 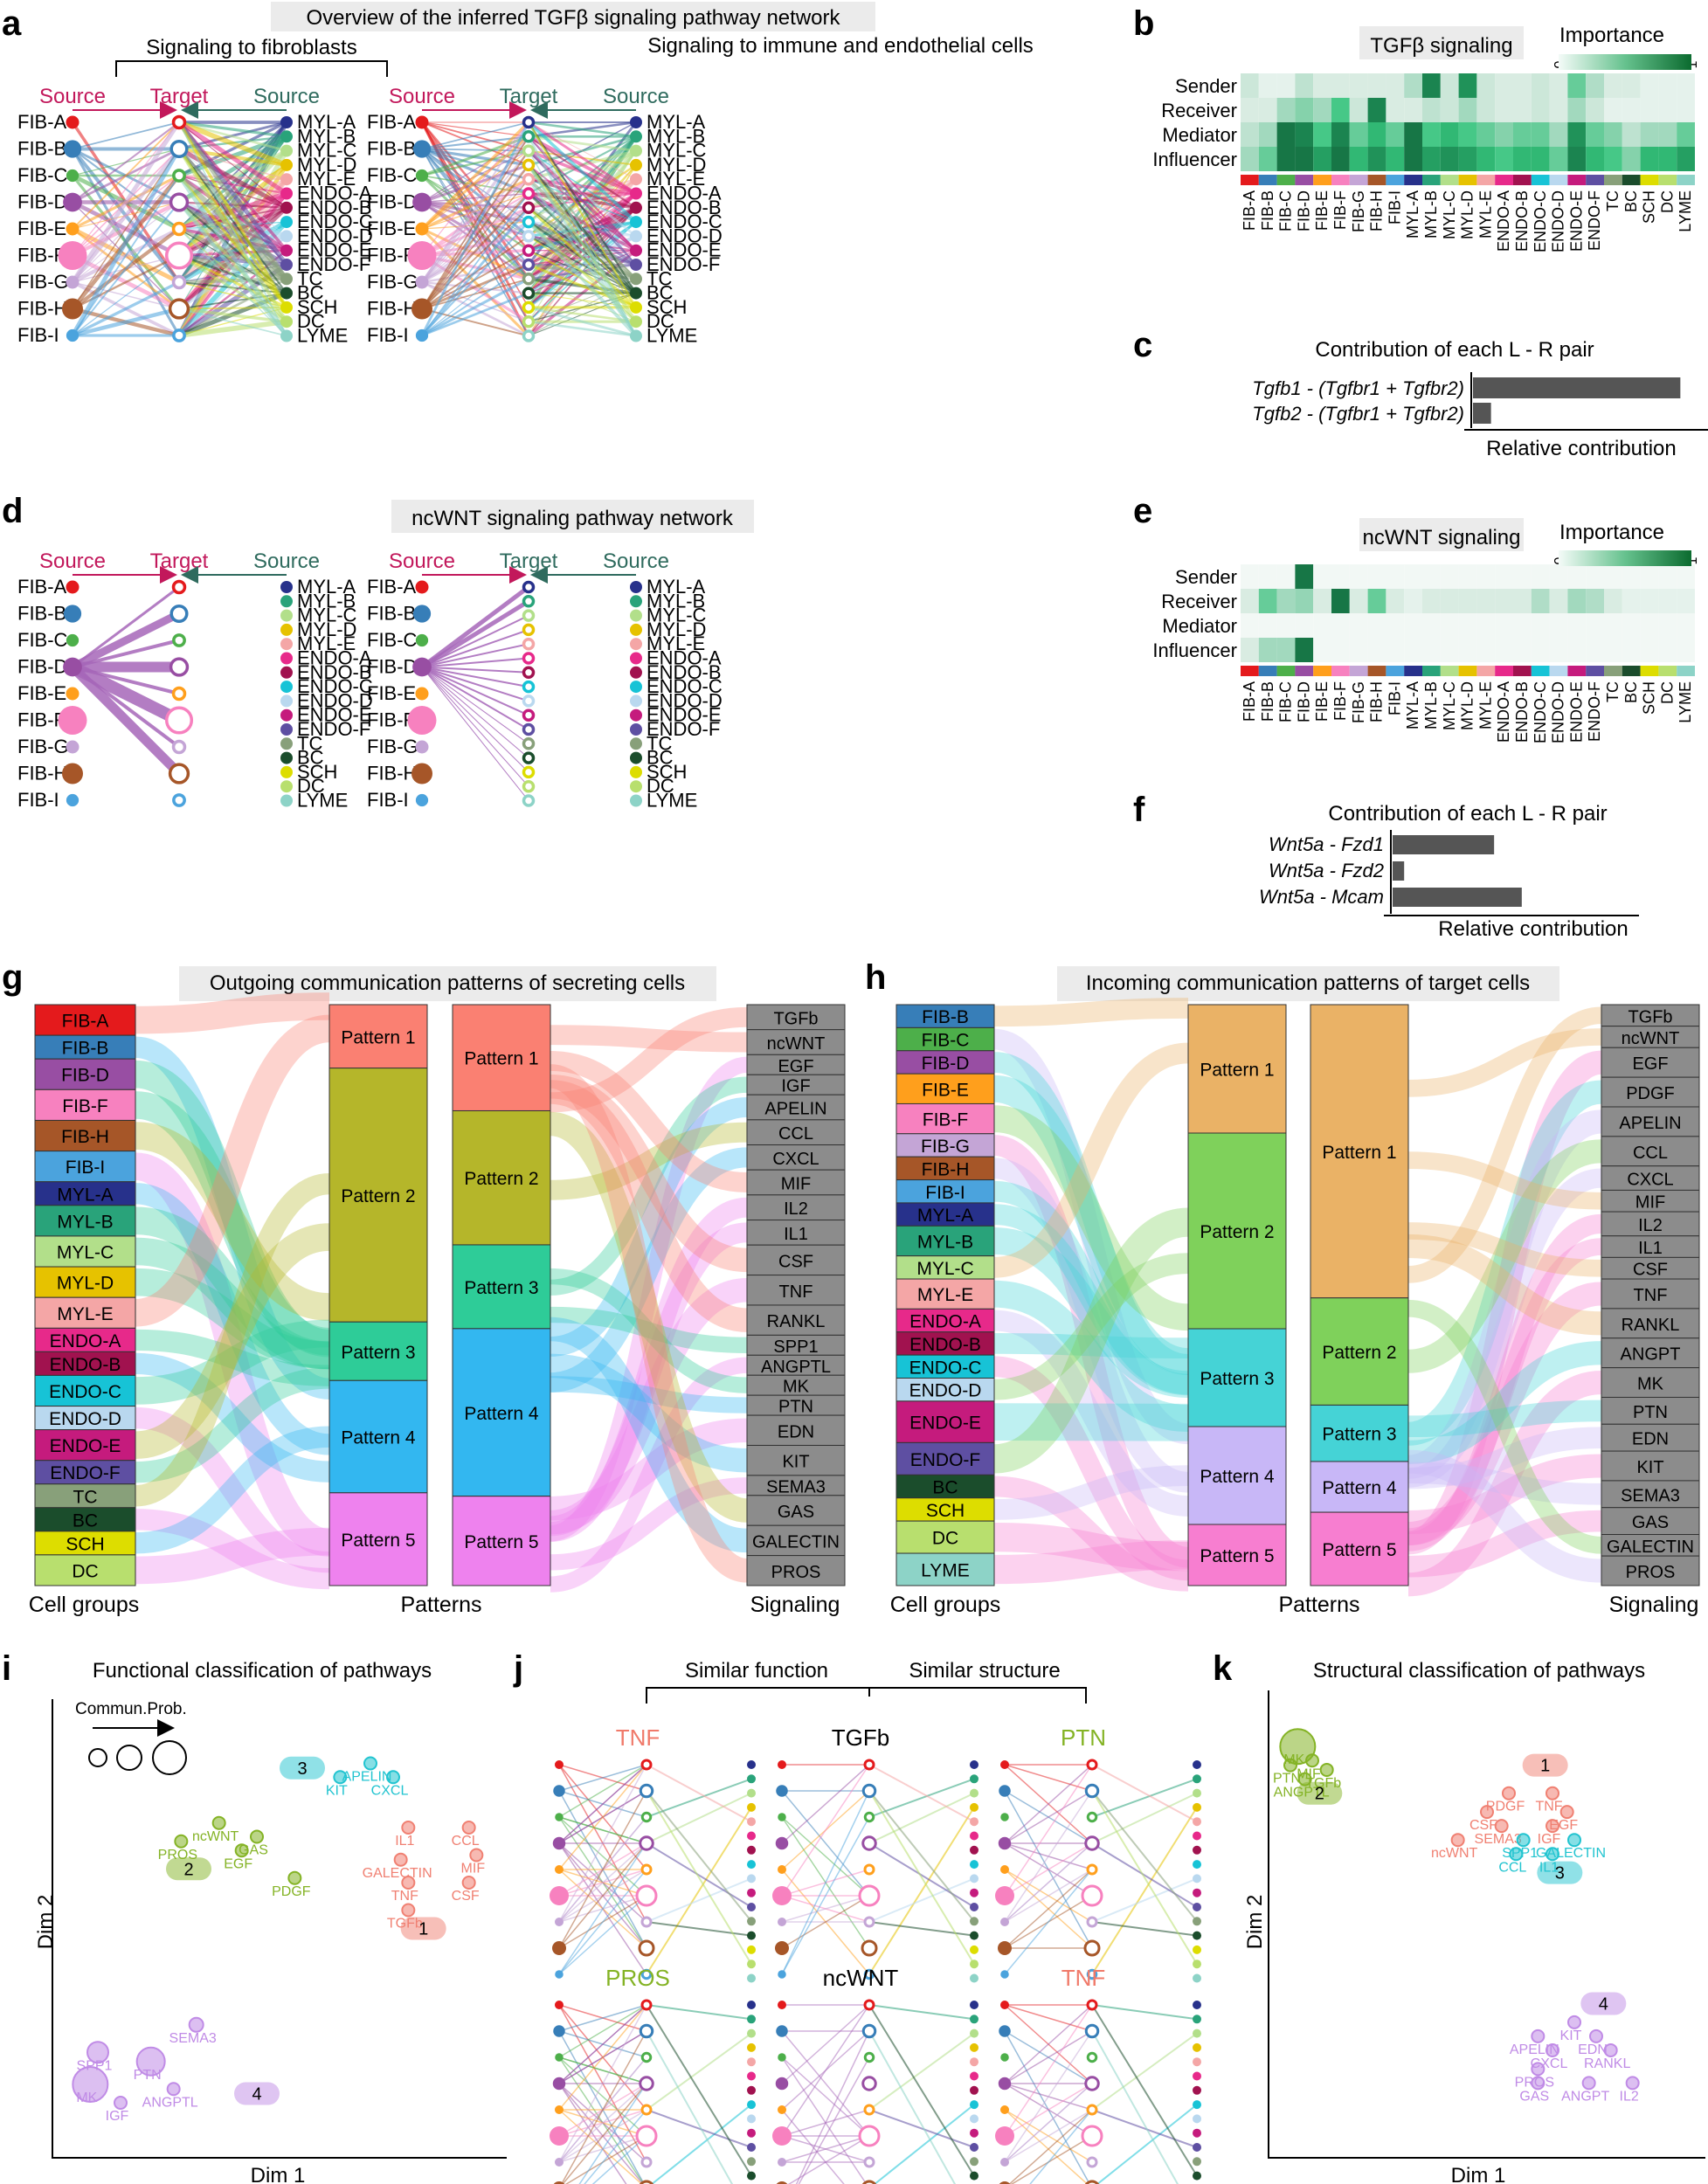 I want to click on scatter-label: IGF, so click(x=117, y=2116).